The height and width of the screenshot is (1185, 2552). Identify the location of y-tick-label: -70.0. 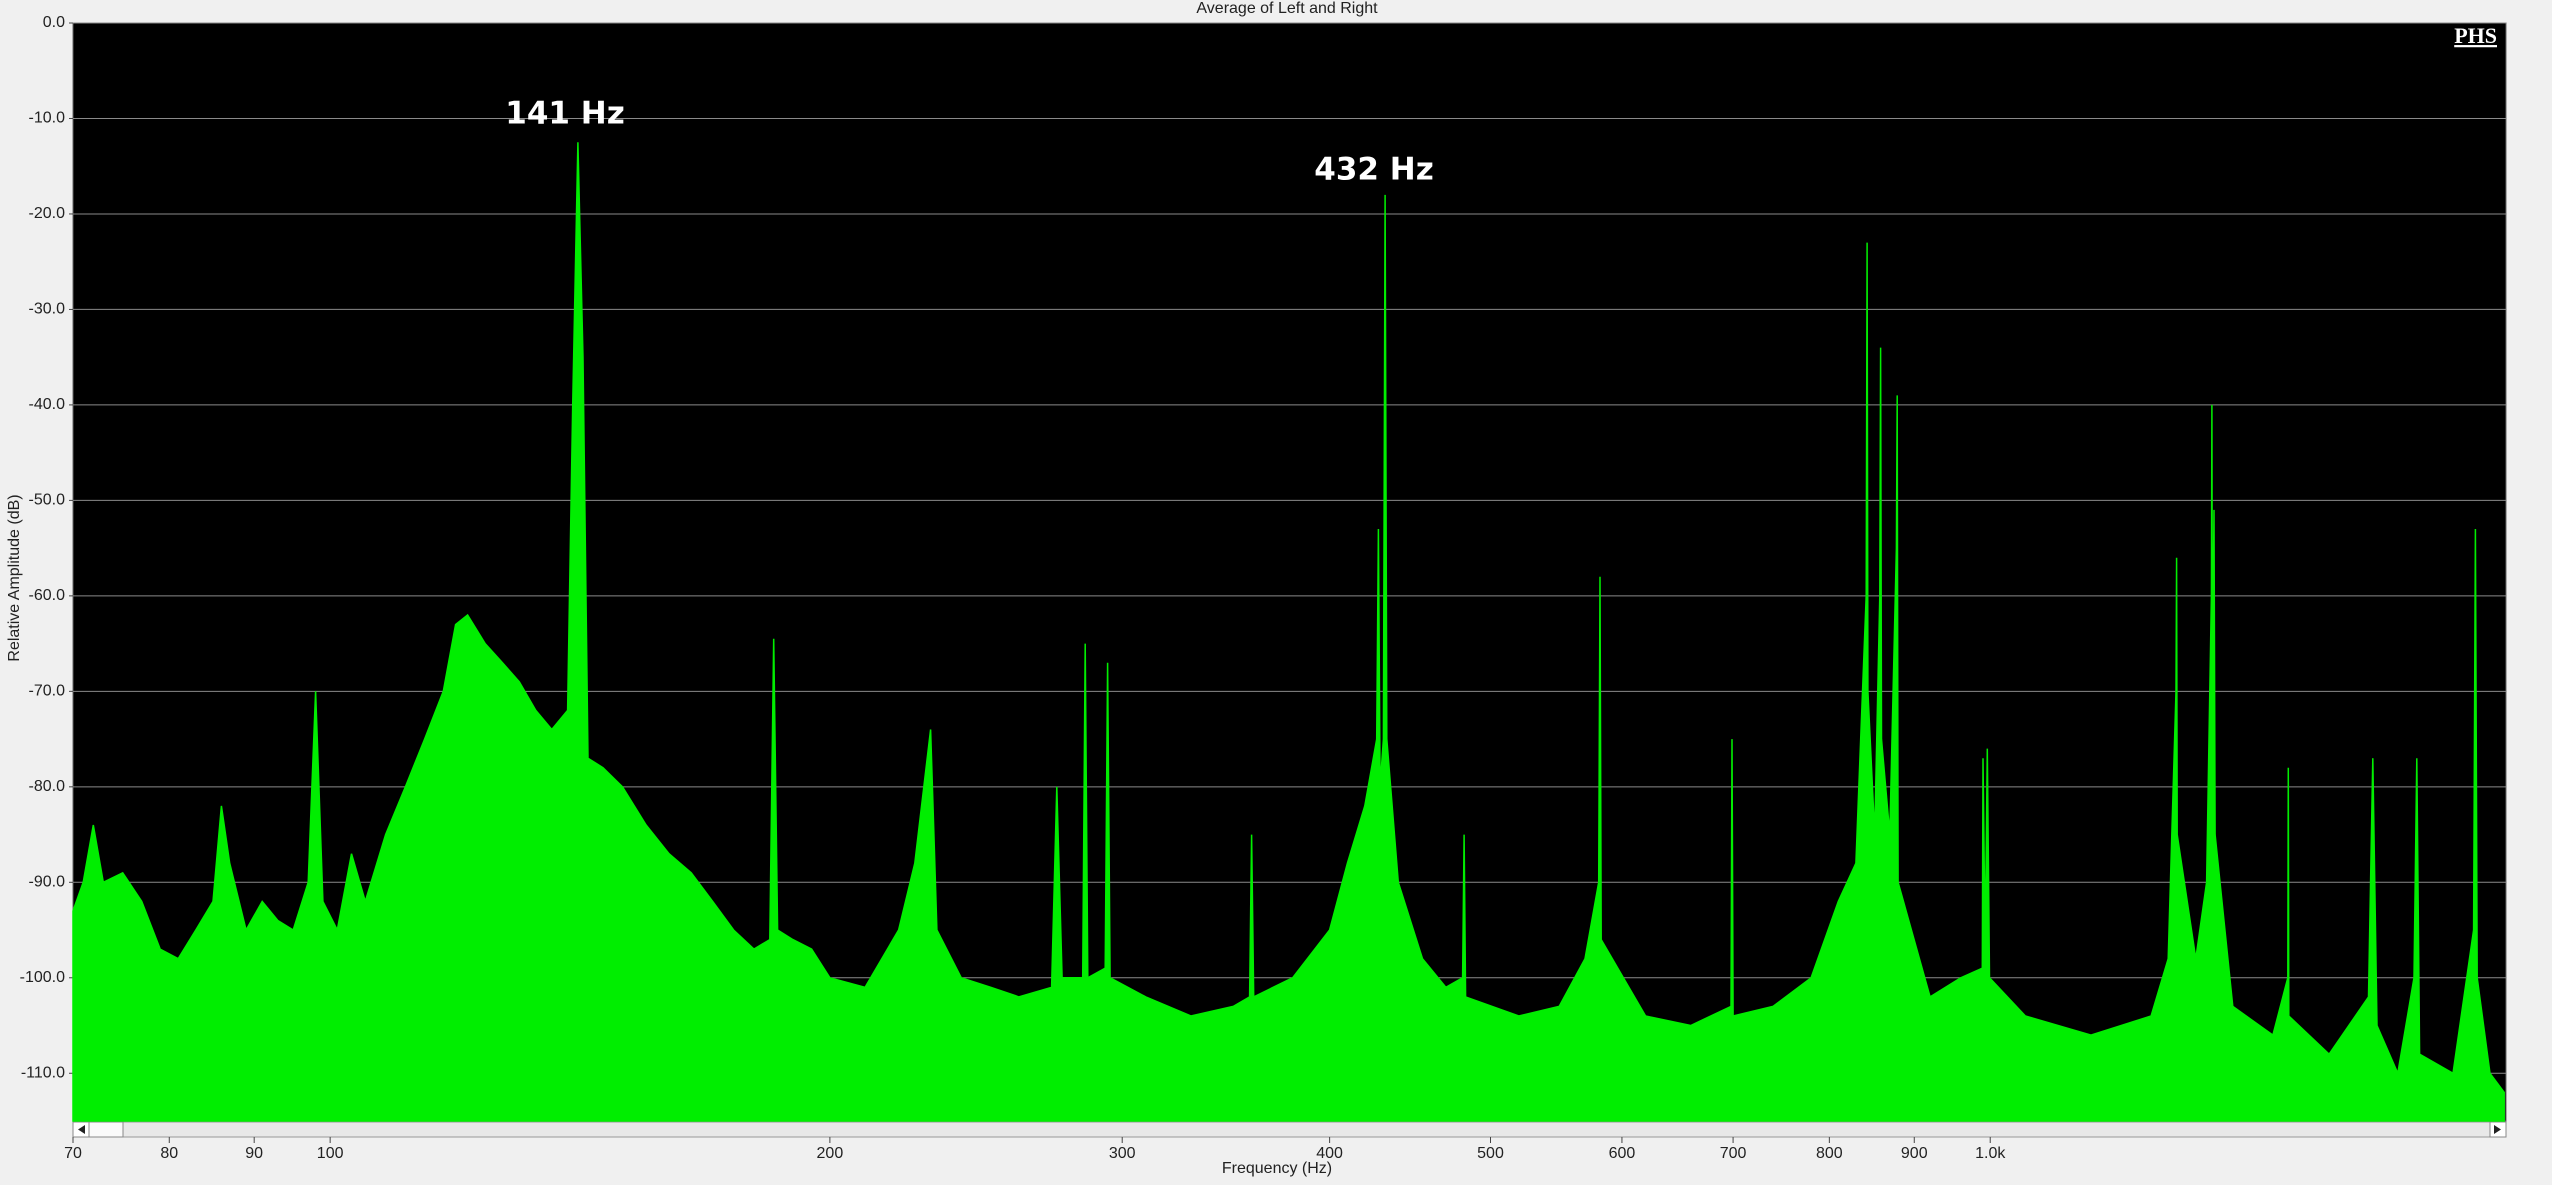
(47, 691).